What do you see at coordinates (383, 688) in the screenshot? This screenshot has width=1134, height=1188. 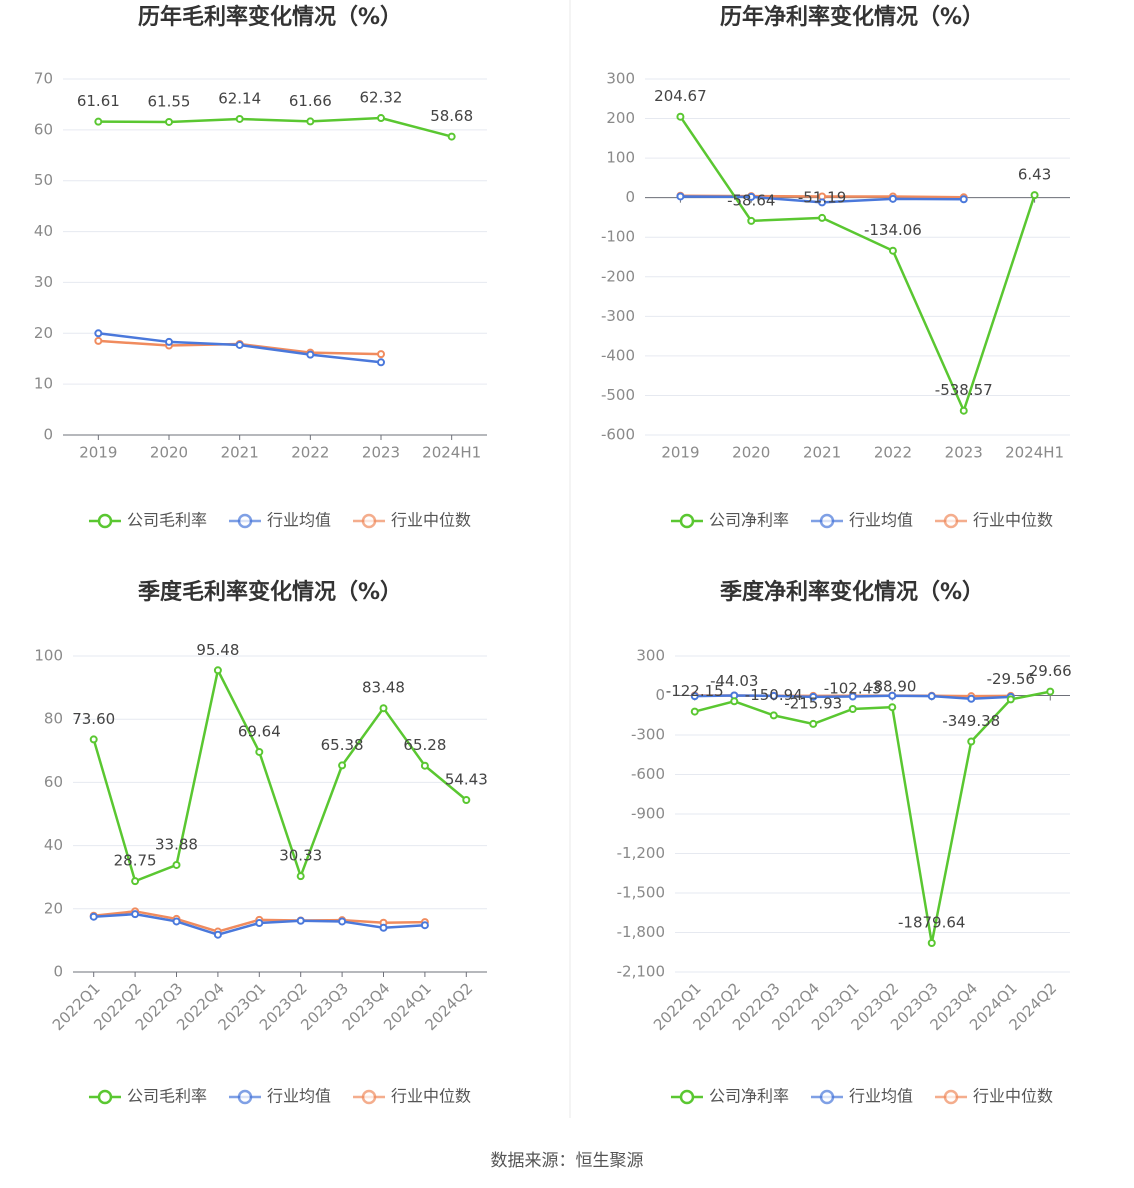 I see `data-label: 83.48` at bounding box center [383, 688].